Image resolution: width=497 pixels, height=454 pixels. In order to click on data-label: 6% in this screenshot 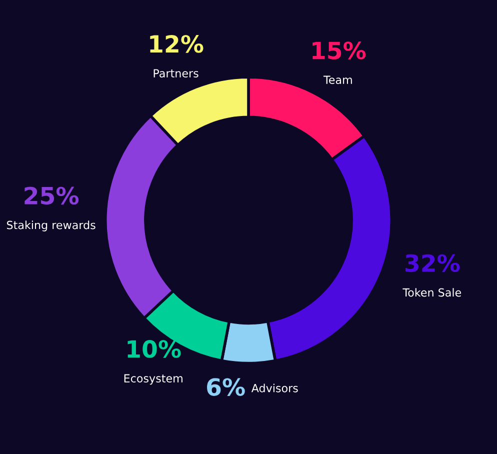, I will do `click(226, 387)`.